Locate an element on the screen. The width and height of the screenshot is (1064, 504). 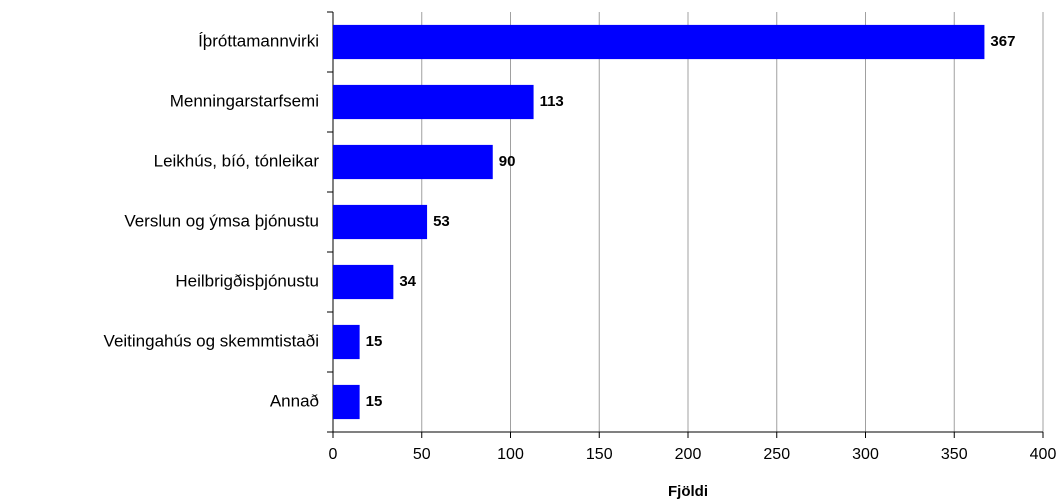
y-tick-label: Íþróttamannvirki is located at coordinates (258, 40).